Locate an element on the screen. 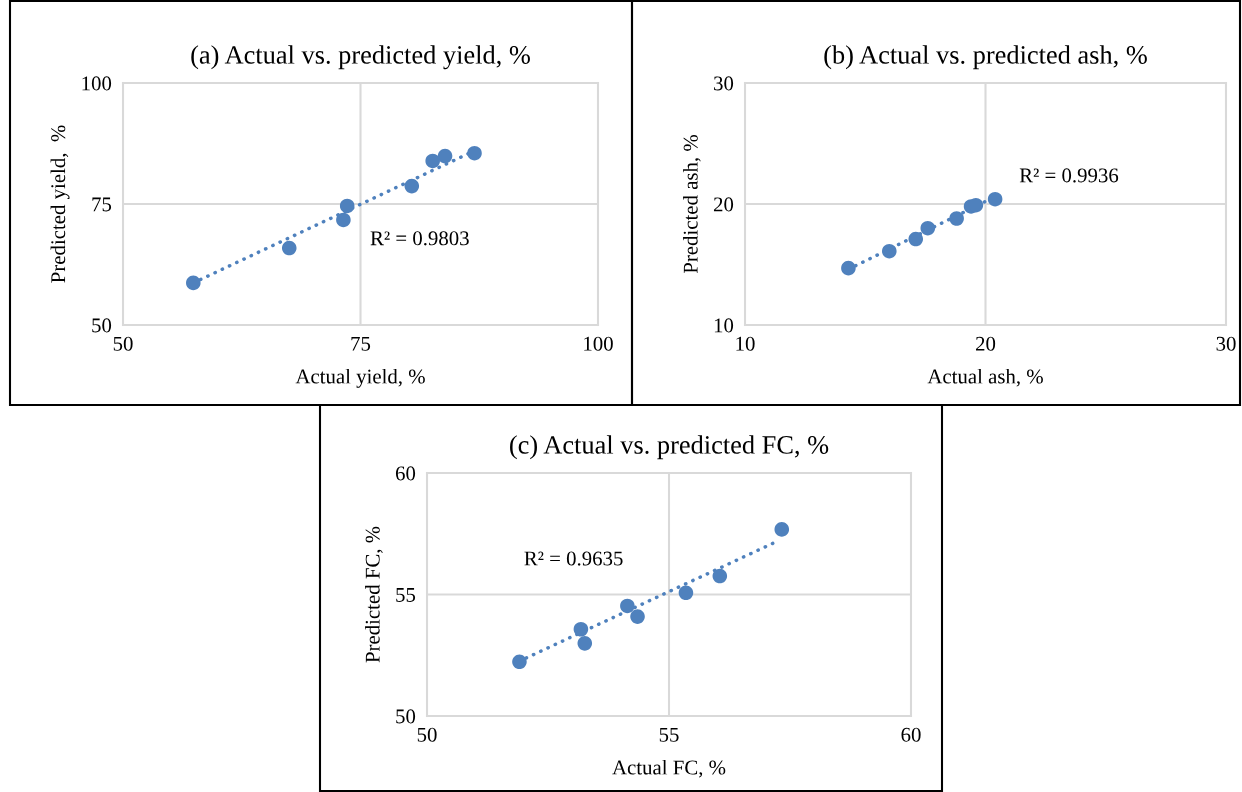 This screenshot has height=792, width=1242. x-tick-label: 20 is located at coordinates (986, 343).